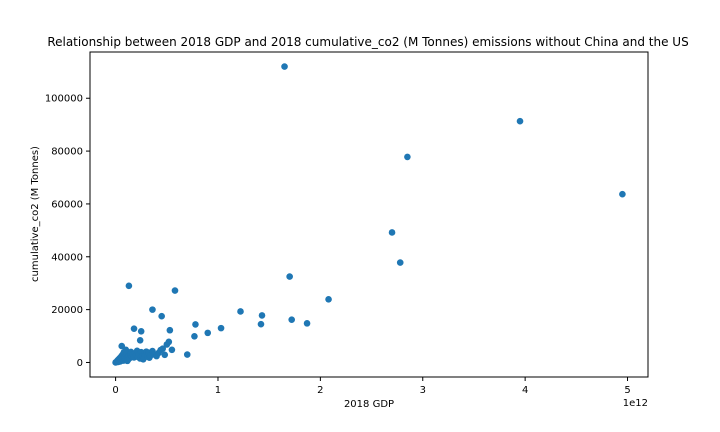 Image resolution: width=720 pixels, height=432 pixels. I want to click on x-axis-label: 2018 GDP, so click(369, 404).